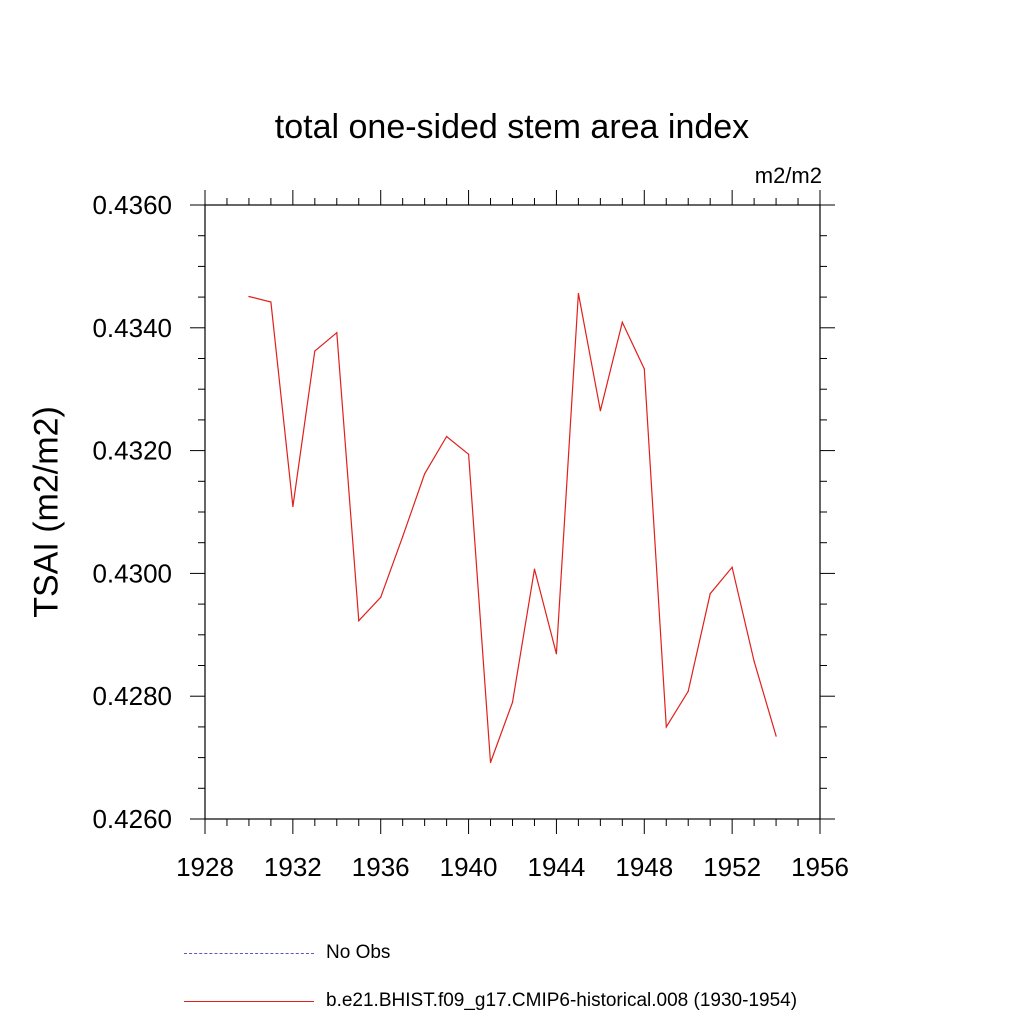 The height and width of the screenshot is (1024, 1024). Describe the element at coordinates (132, 451) in the screenshot. I see `y-tick-label: 0.4320` at that location.